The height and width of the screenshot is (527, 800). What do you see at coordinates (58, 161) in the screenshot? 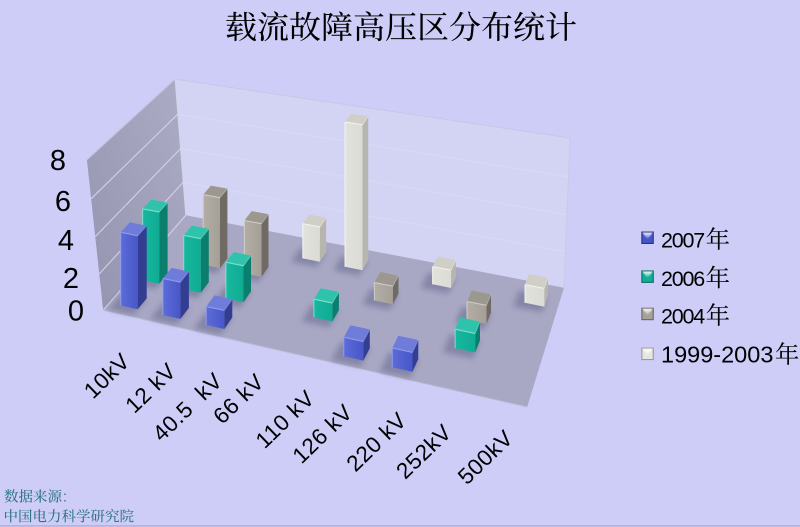
I see `svg-text: 8` at bounding box center [58, 161].